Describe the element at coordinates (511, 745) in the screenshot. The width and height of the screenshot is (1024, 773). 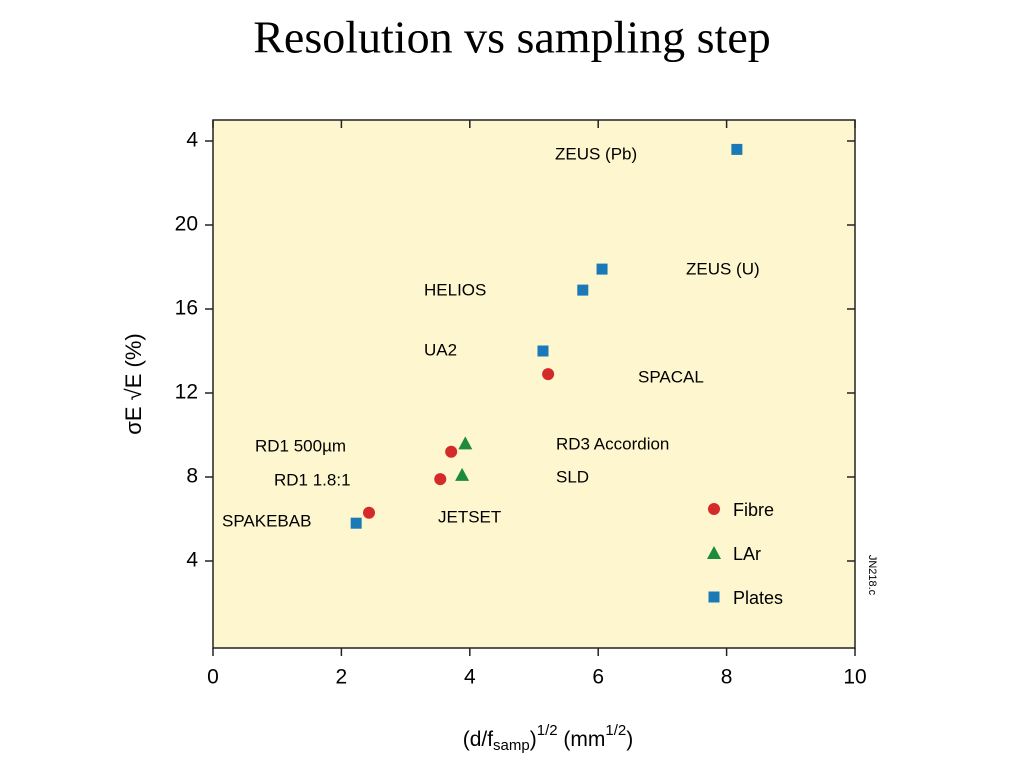
I see `x-label-part: samp` at that location.